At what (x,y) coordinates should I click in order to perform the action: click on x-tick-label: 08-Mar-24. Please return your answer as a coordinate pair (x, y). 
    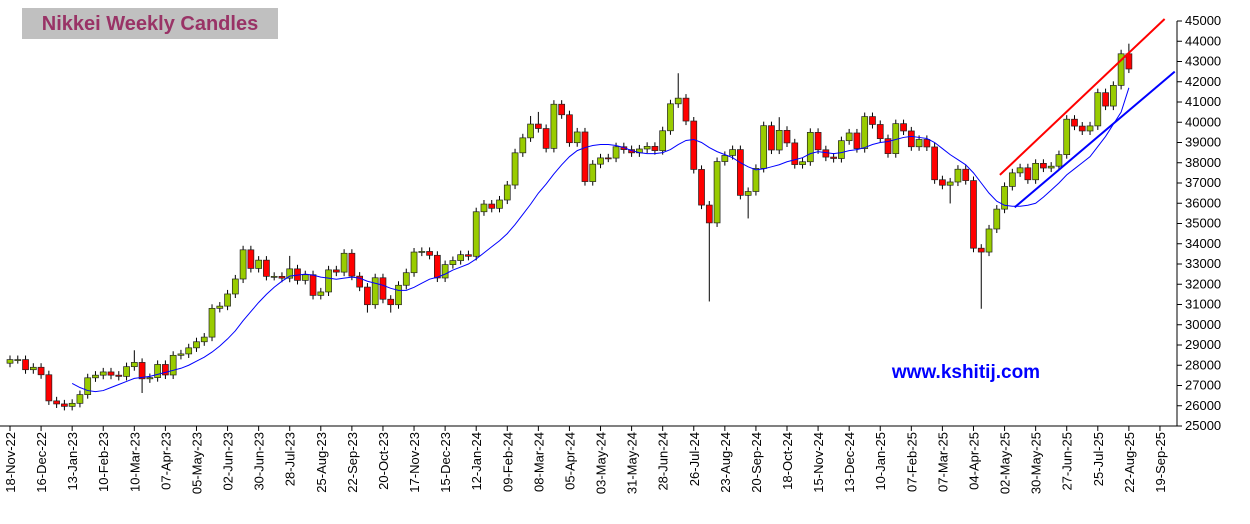
    Looking at the image, I should click on (538, 462).